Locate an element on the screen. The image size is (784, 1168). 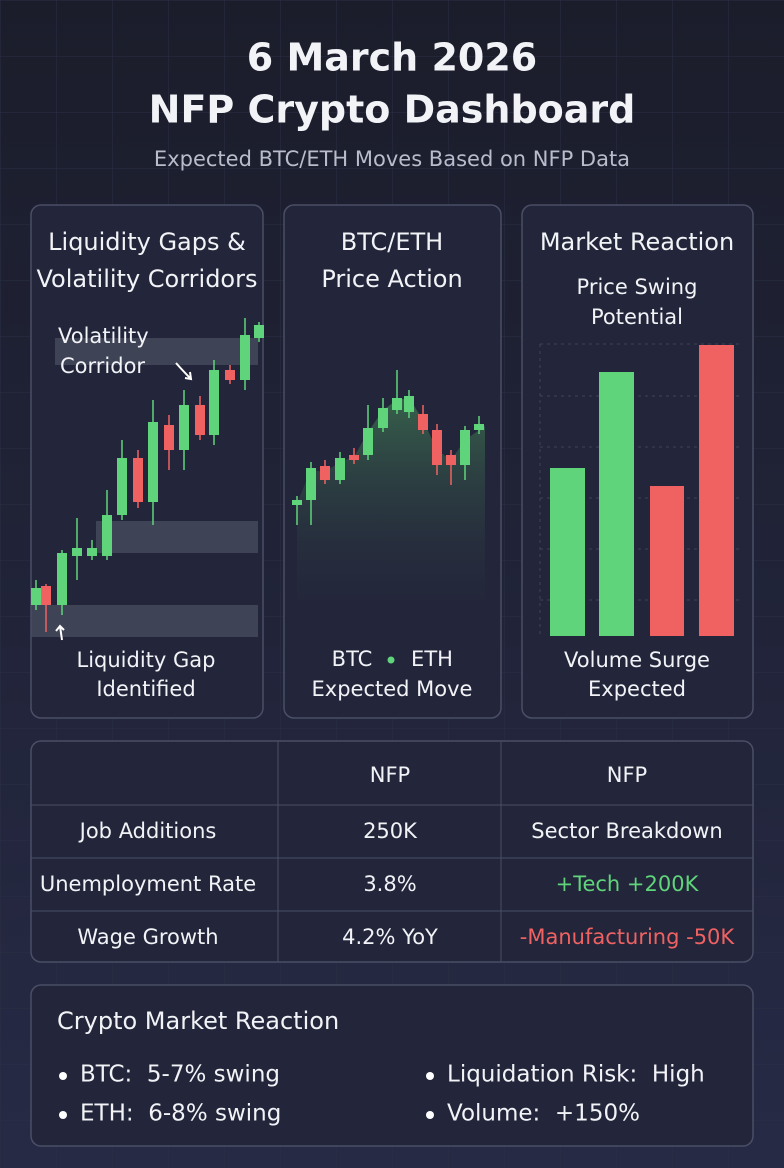
legend-label: ETH is located at coordinates (432, 659).